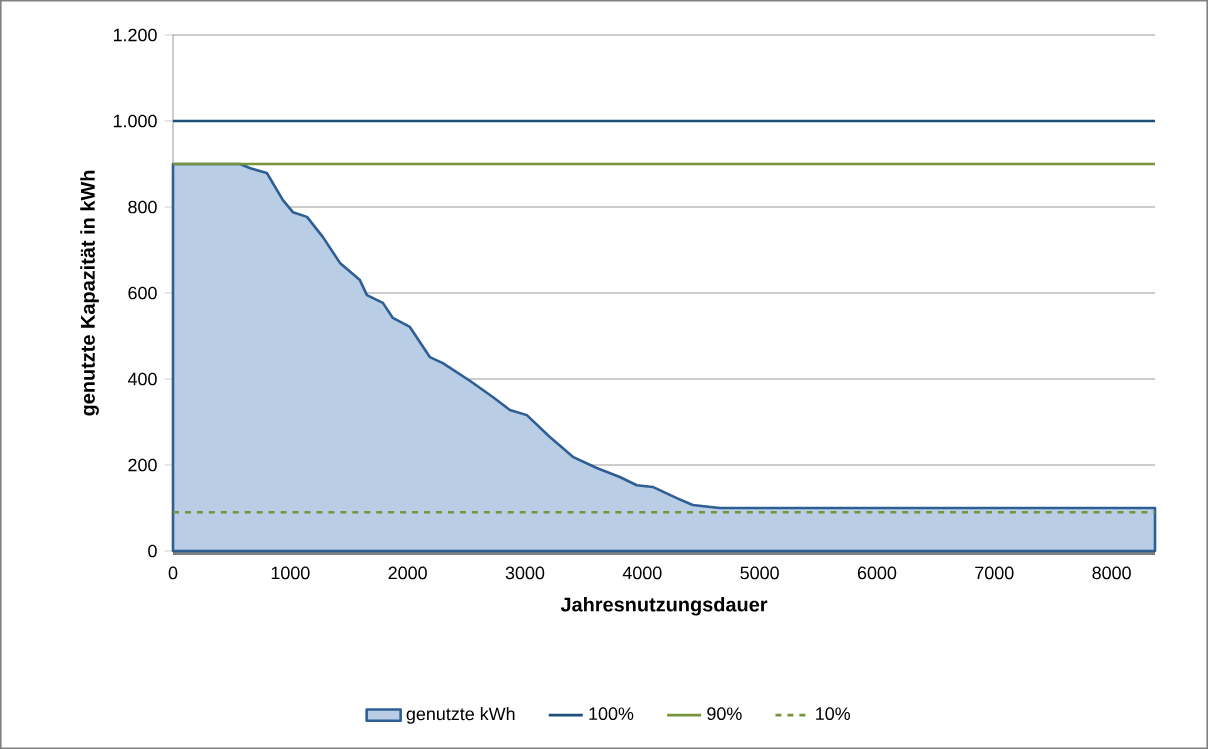  Describe the element at coordinates (142, 379) in the screenshot. I see `y-tick-label: 400` at that location.